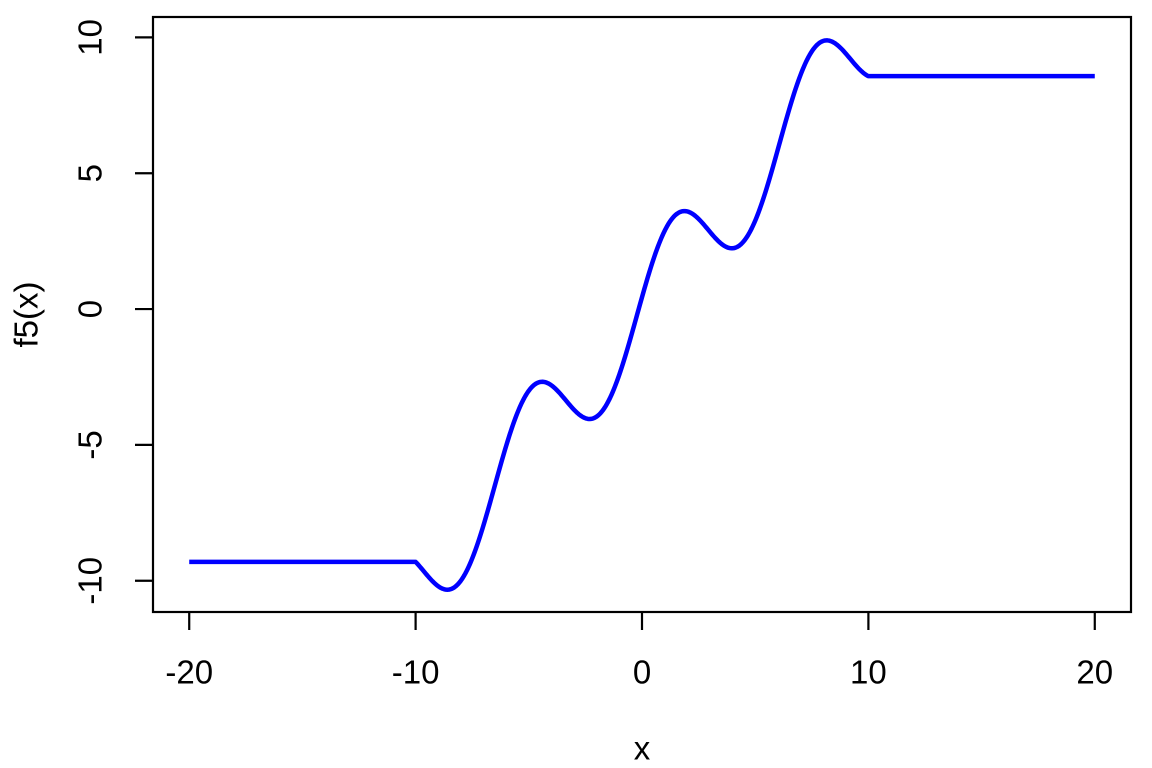  Describe the element at coordinates (189, 672) in the screenshot. I see `x-tick-label: -20` at that location.